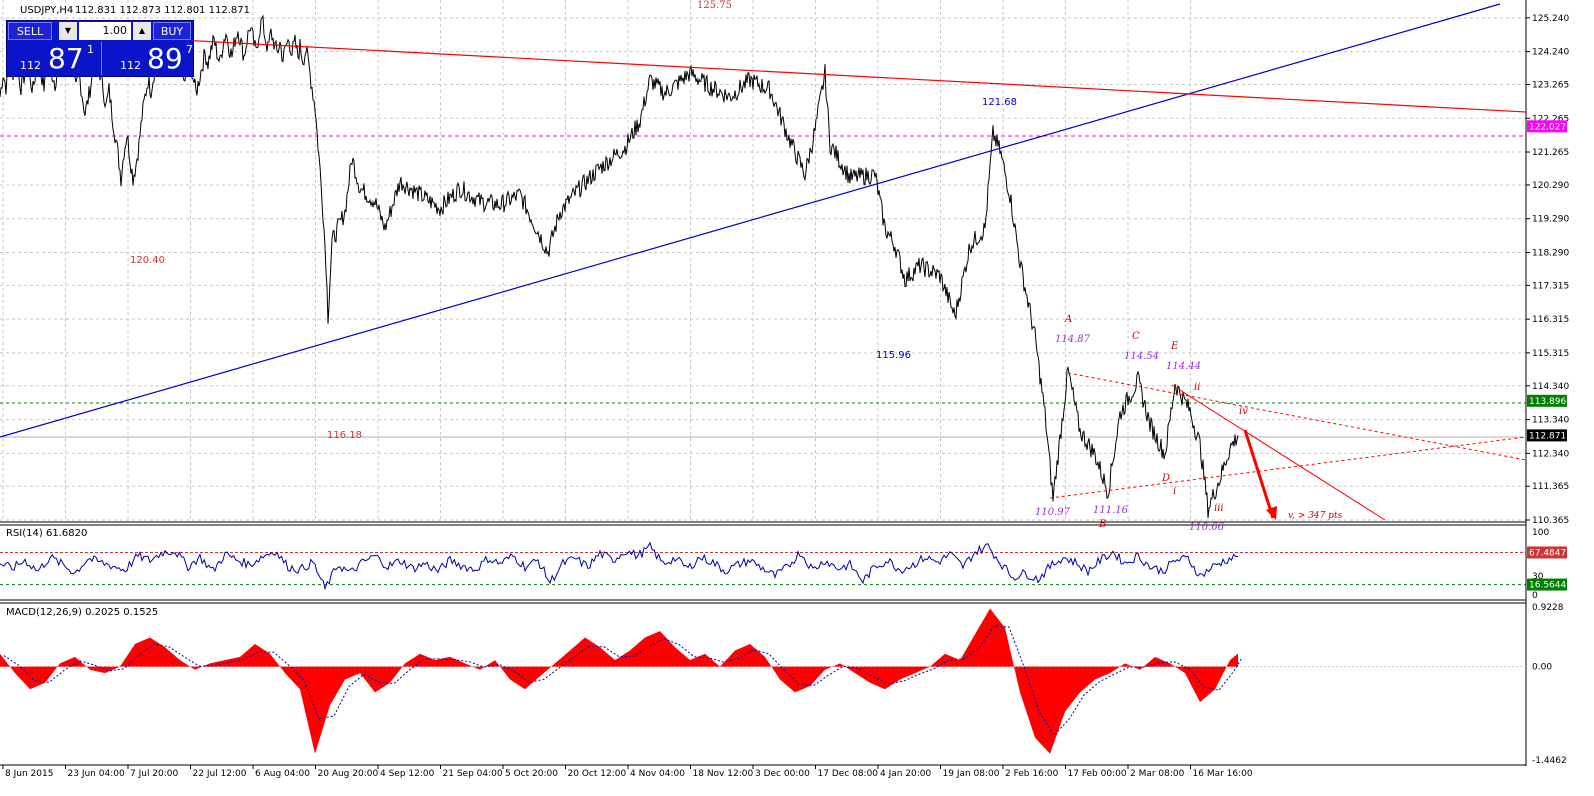 Image resolution: width=1594 pixels, height=796 pixels. I want to click on x-tick-label: 5 Oct 20:00, so click(531, 774).